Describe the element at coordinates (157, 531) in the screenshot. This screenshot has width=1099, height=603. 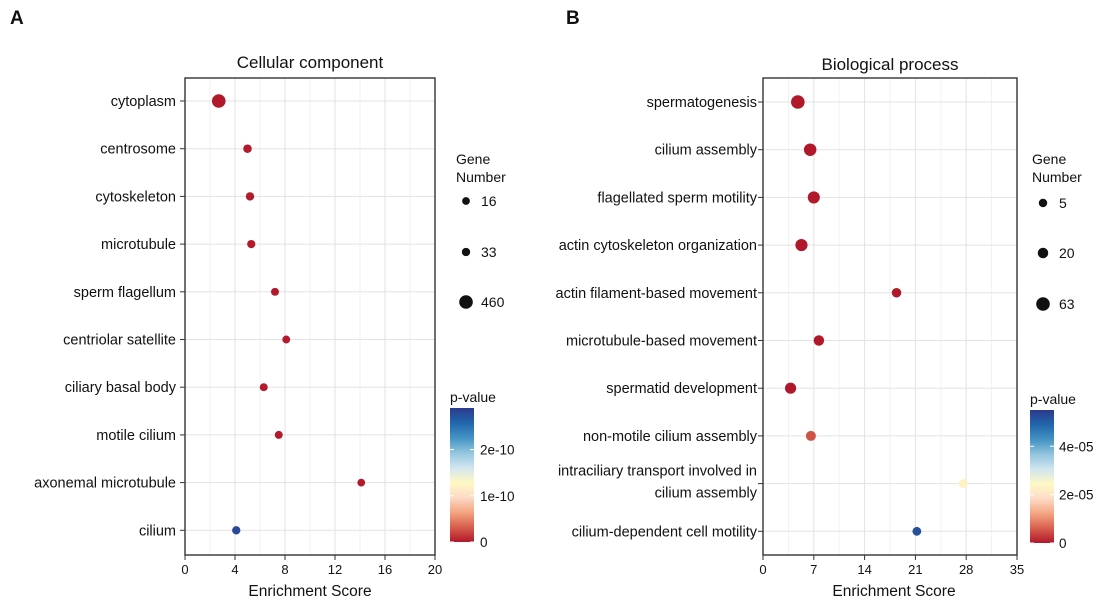
I see `category-label: cilium` at that location.